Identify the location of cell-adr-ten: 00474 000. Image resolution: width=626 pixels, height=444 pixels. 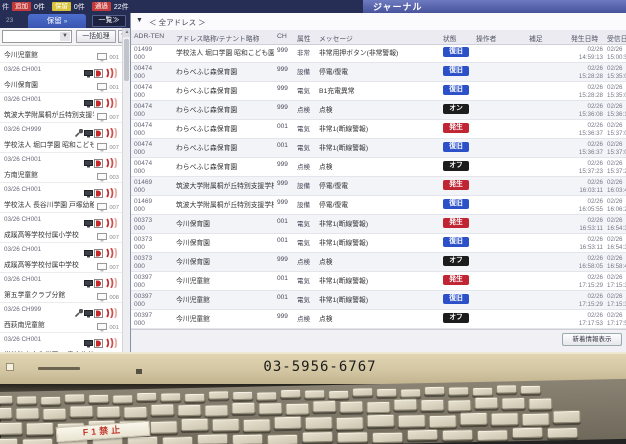
(143, 72).